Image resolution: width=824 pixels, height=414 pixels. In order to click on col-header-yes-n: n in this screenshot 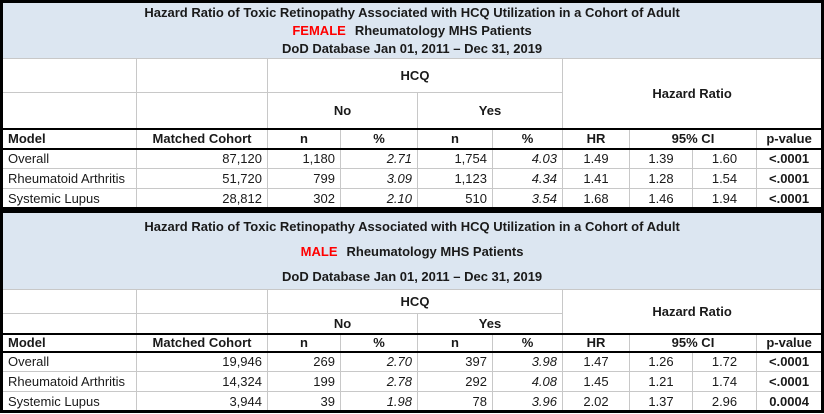, I will do `click(455, 138)`.